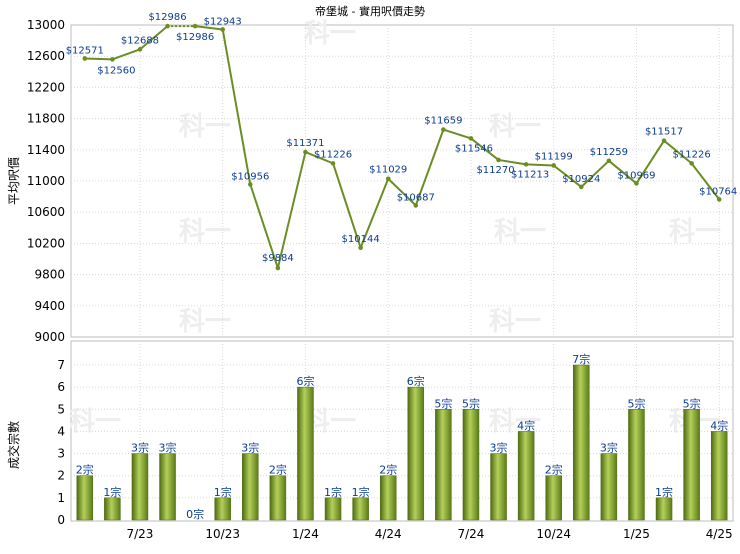 The height and width of the screenshot is (554, 740). I want to click on price-data-label: $11199, so click(554, 156).